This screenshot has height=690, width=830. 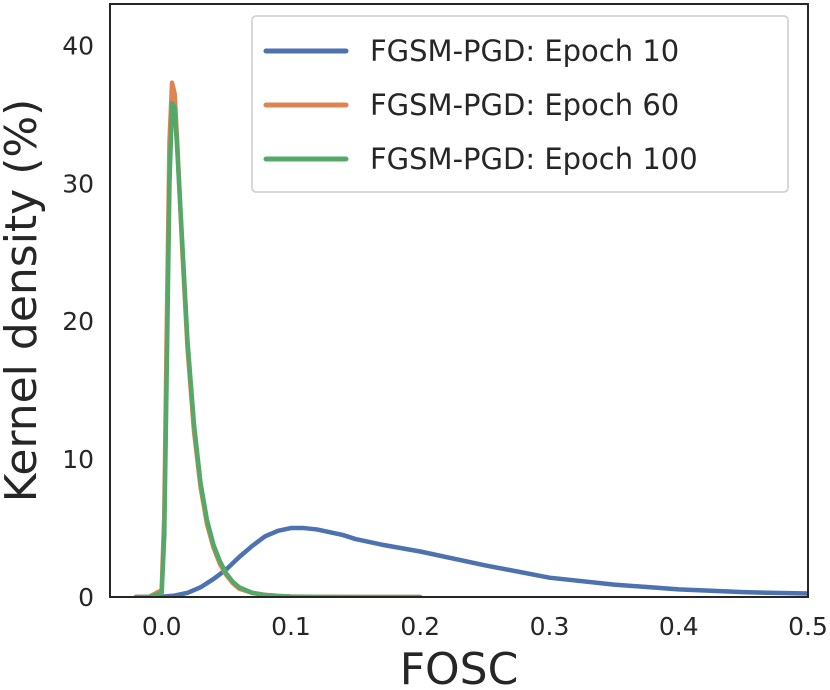 What do you see at coordinates (23, 301) in the screenshot?
I see `y-axis-label: Kernel density (%)` at bounding box center [23, 301].